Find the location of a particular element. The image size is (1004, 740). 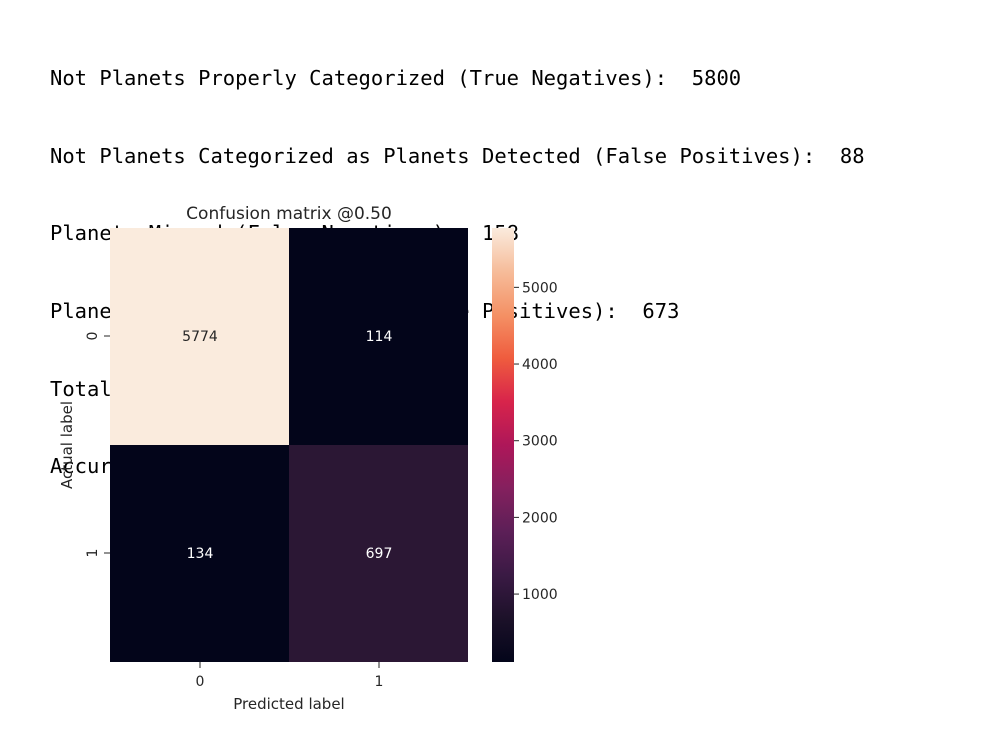

colorbar-tick-label-3000: 3000 is located at coordinates (540, 442).